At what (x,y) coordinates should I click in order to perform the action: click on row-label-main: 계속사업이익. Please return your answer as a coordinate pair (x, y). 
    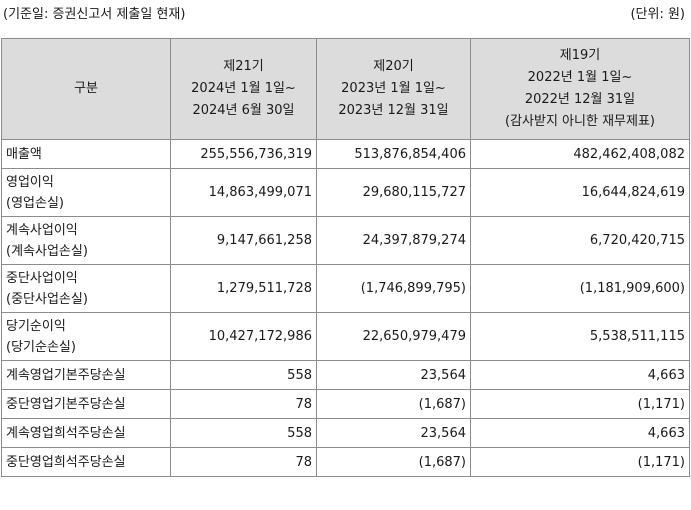
    Looking at the image, I should click on (42, 230).